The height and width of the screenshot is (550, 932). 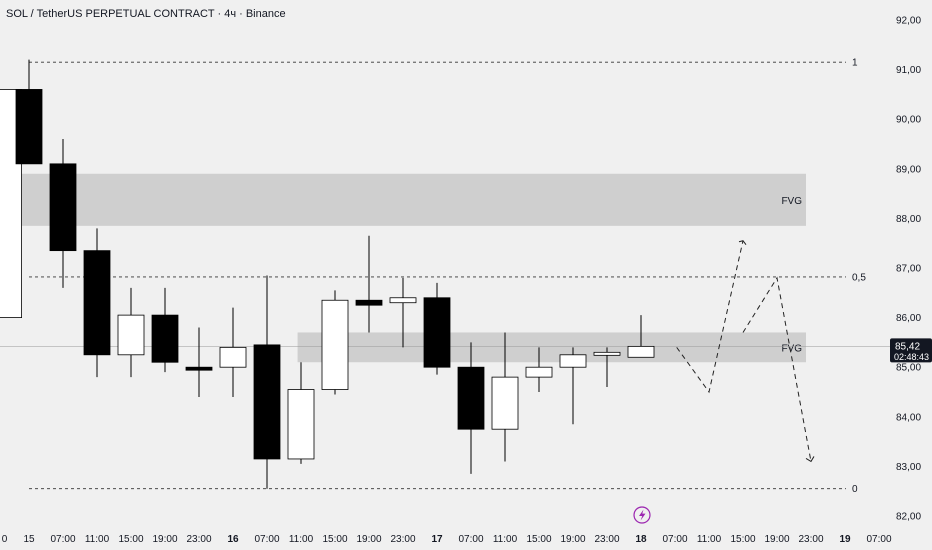 I want to click on time-tick-label: 0, so click(x=5, y=539).